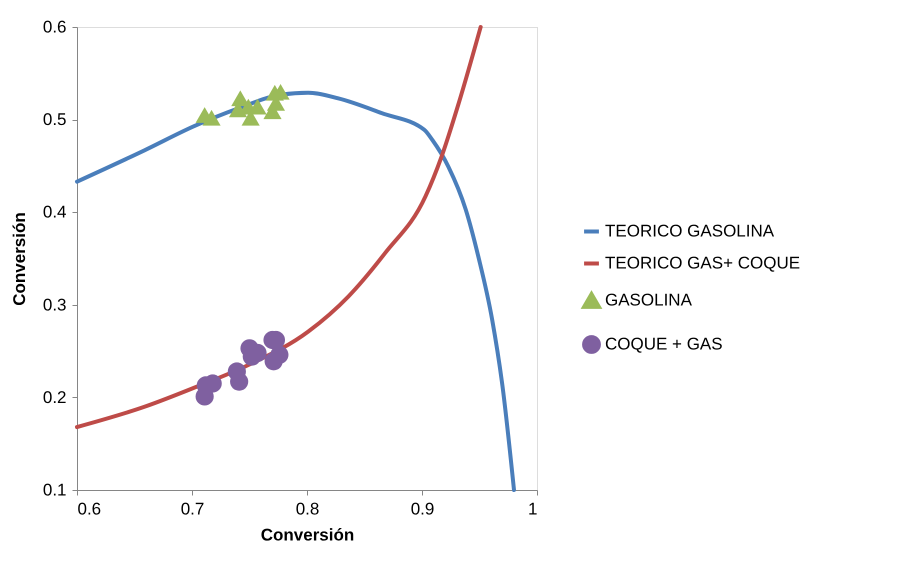 The height and width of the screenshot is (574, 916). I want to click on x-tick-label: 0.7, so click(192, 509).